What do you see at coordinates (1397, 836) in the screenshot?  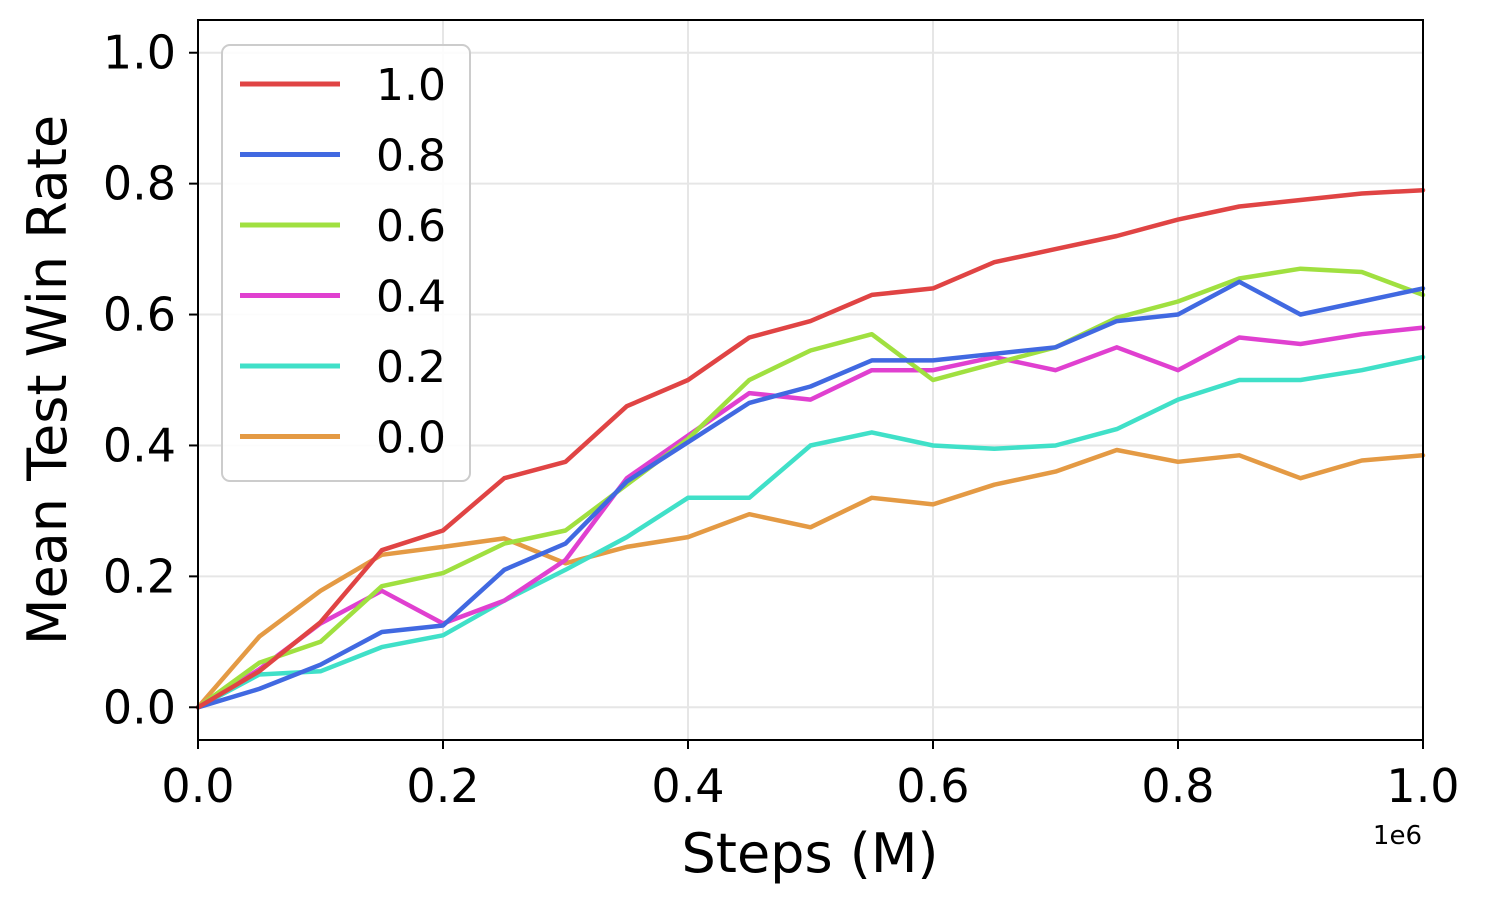 I see `x-axis-offset-label: 1e6` at bounding box center [1397, 836].